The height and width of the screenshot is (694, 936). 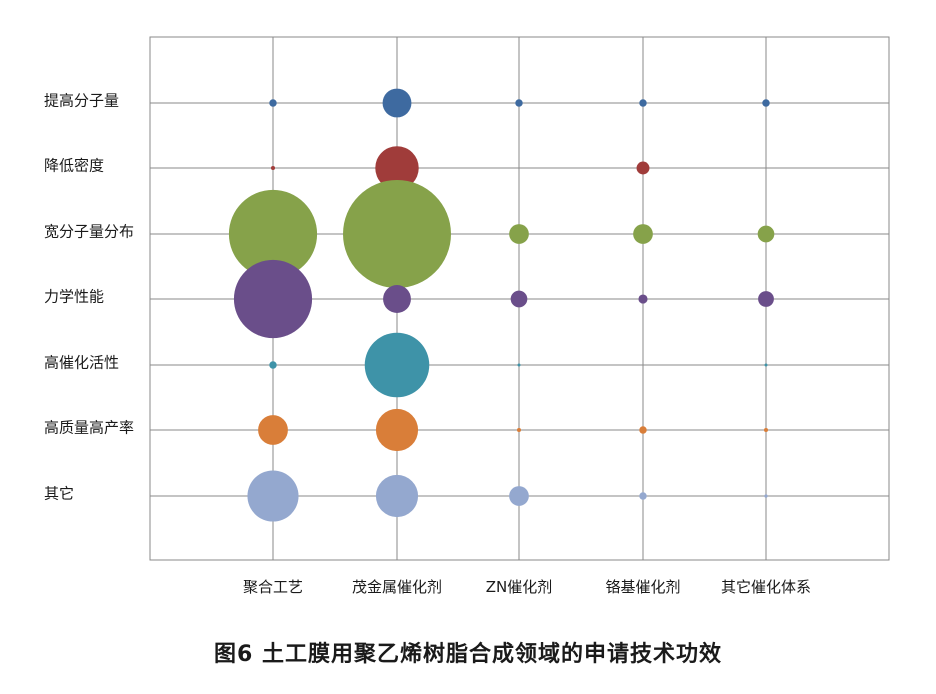 I want to click on y-tick-label: 力学性能, so click(x=74, y=297).